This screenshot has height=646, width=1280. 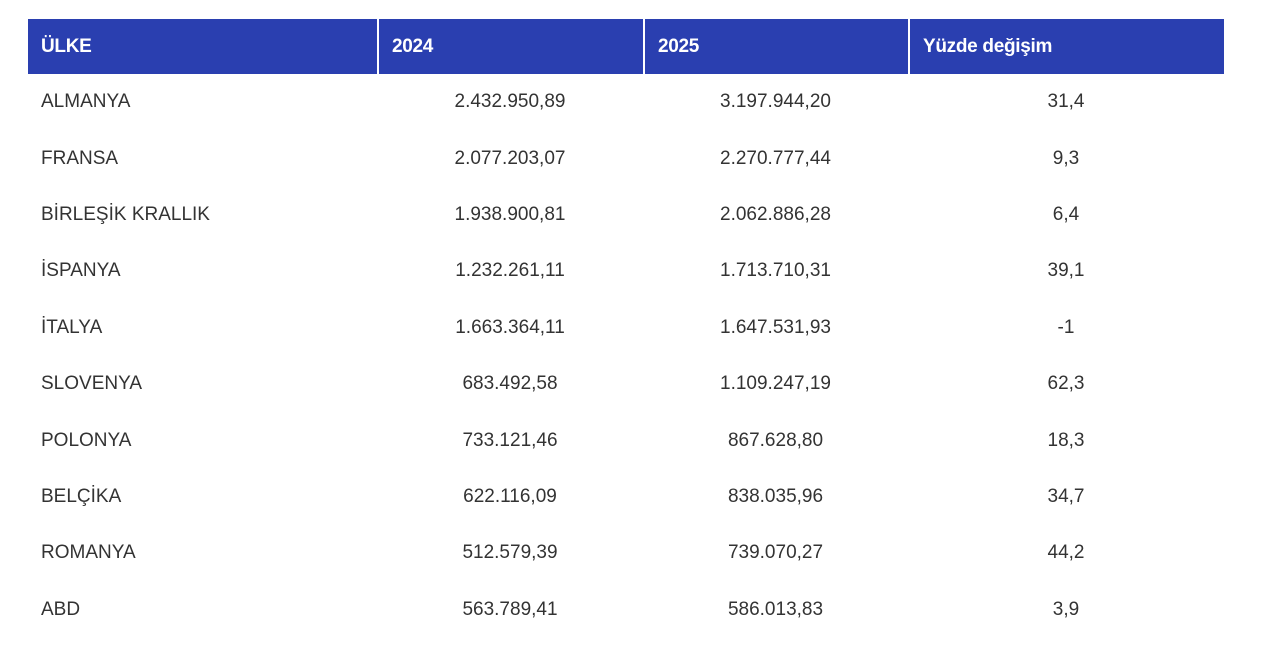 I want to click on cell-country: İSPANYA, so click(x=81, y=271).